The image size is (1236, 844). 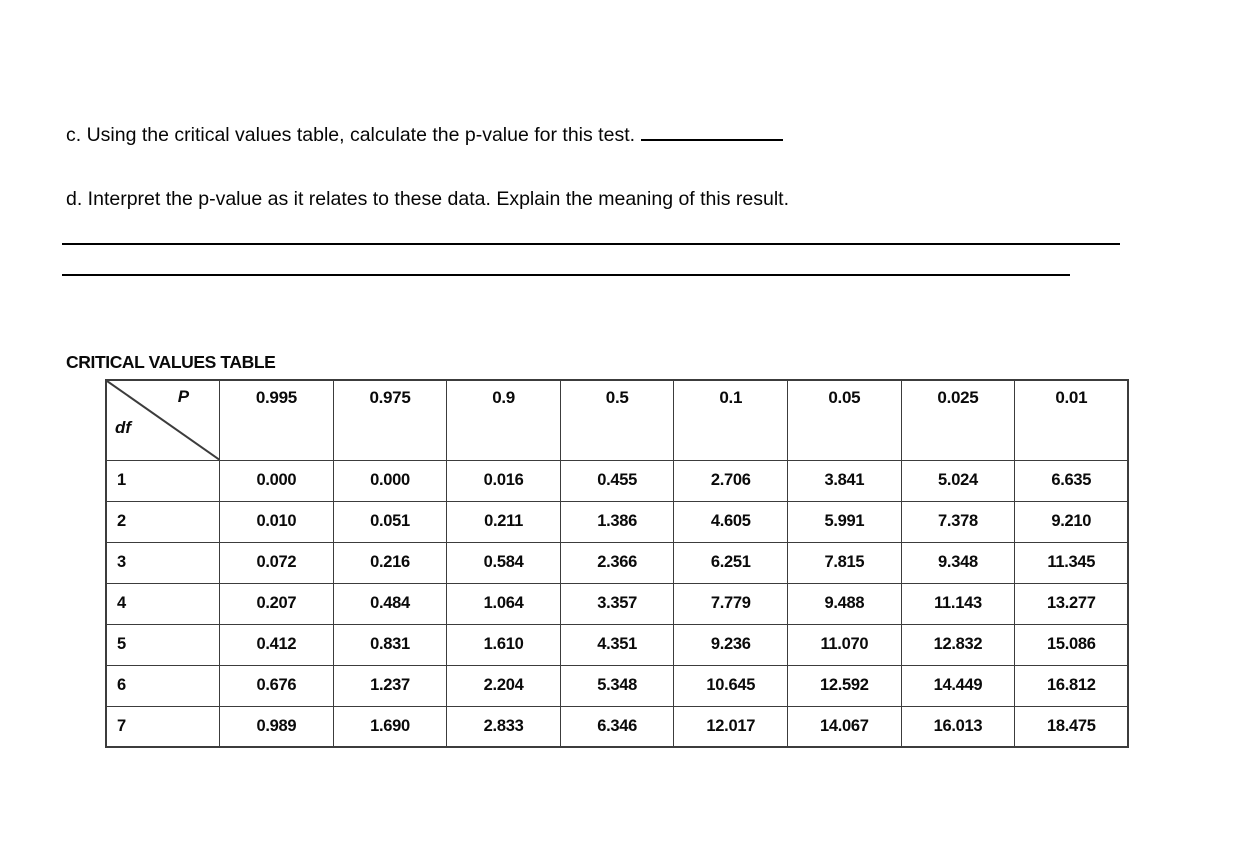 What do you see at coordinates (1071, 685) in the screenshot?
I see `value-cell: 16.812` at bounding box center [1071, 685].